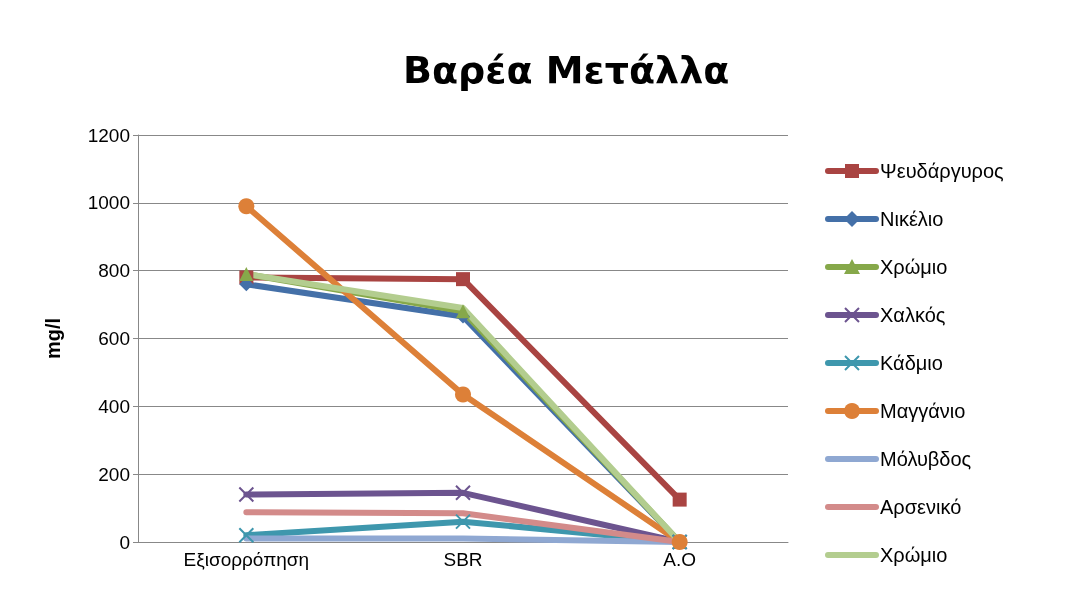 The image size is (1067, 610). I want to click on legend-label: Νικέλιο, so click(912, 219).